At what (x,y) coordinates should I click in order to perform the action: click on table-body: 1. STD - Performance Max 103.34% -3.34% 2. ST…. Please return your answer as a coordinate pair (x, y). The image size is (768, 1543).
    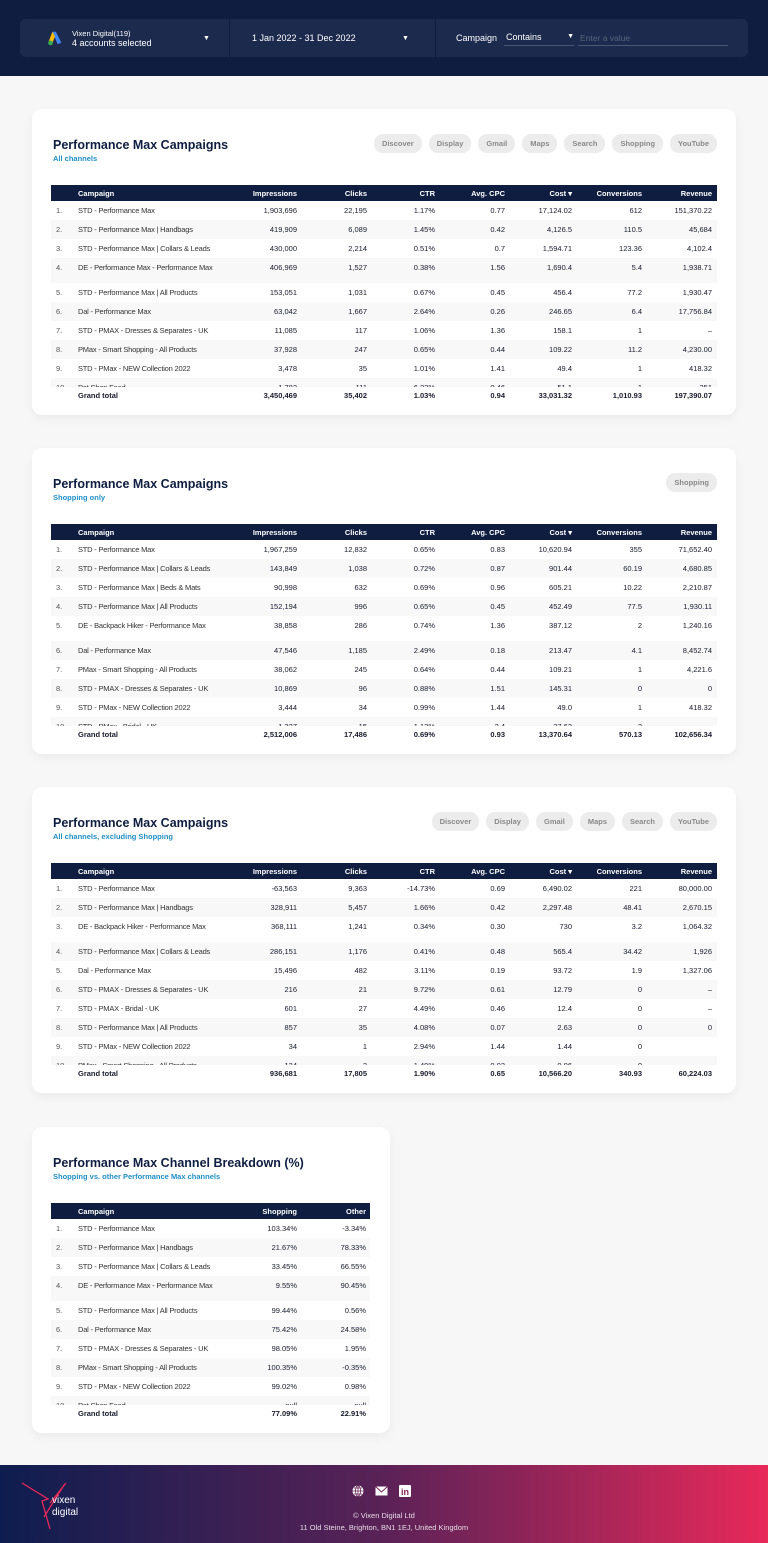
    Looking at the image, I should click on (210, 1312).